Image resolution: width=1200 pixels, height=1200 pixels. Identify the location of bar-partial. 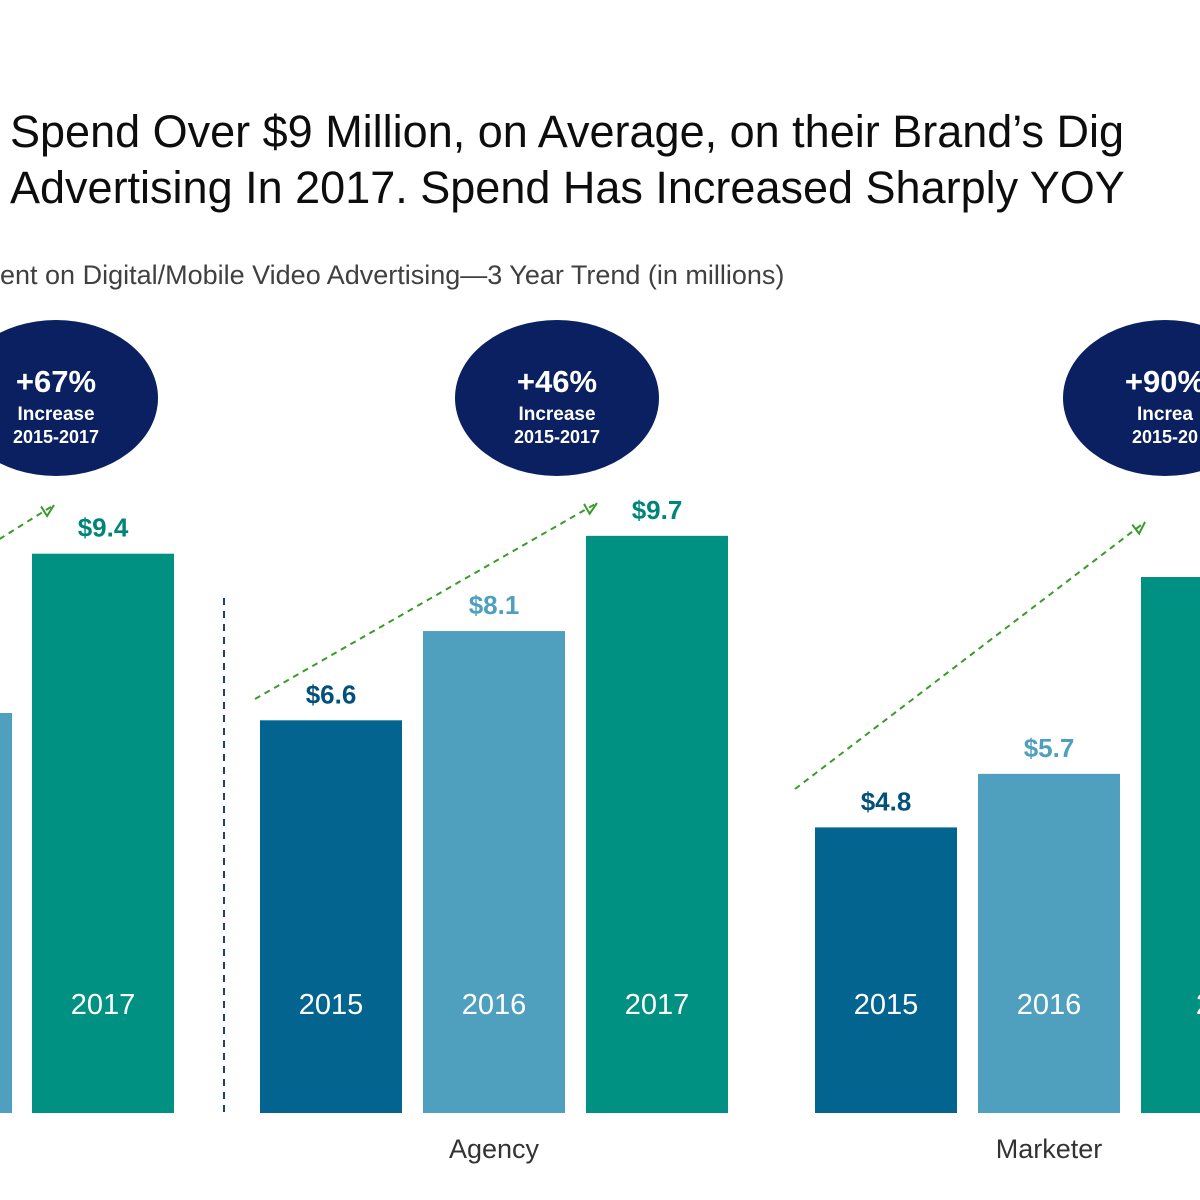
(6, 913).